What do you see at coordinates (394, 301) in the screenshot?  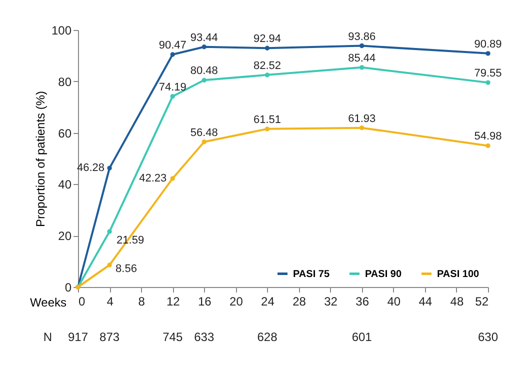 I see `x-tick-label: 40` at bounding box center [394, 301].